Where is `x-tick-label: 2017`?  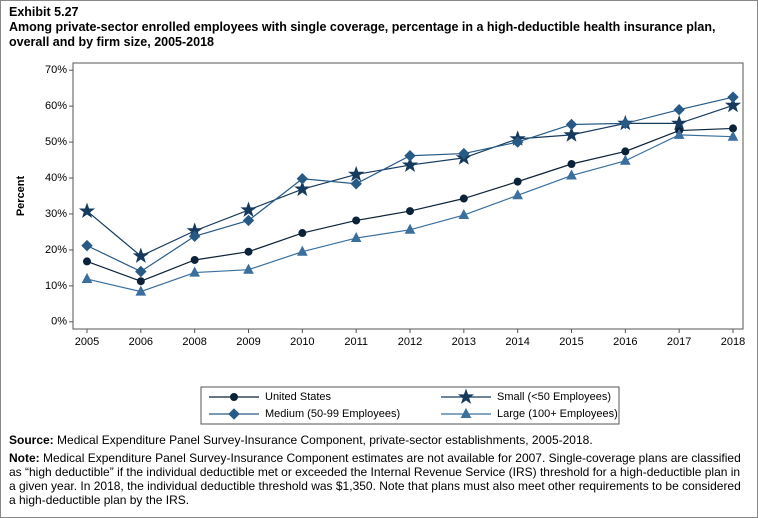
x-tick-label: 2017 is located at coordinates (679, 342).